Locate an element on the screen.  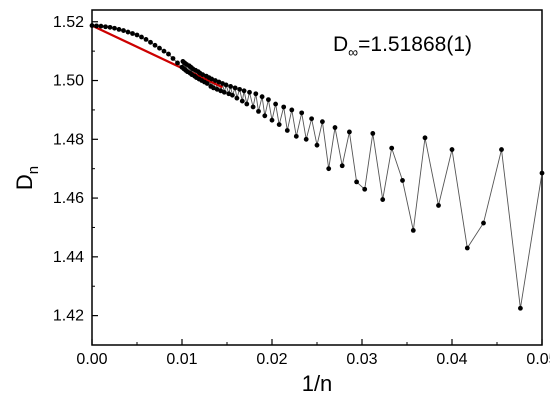
x-tick-label: 0.05 is located at coordinates (538, 359).